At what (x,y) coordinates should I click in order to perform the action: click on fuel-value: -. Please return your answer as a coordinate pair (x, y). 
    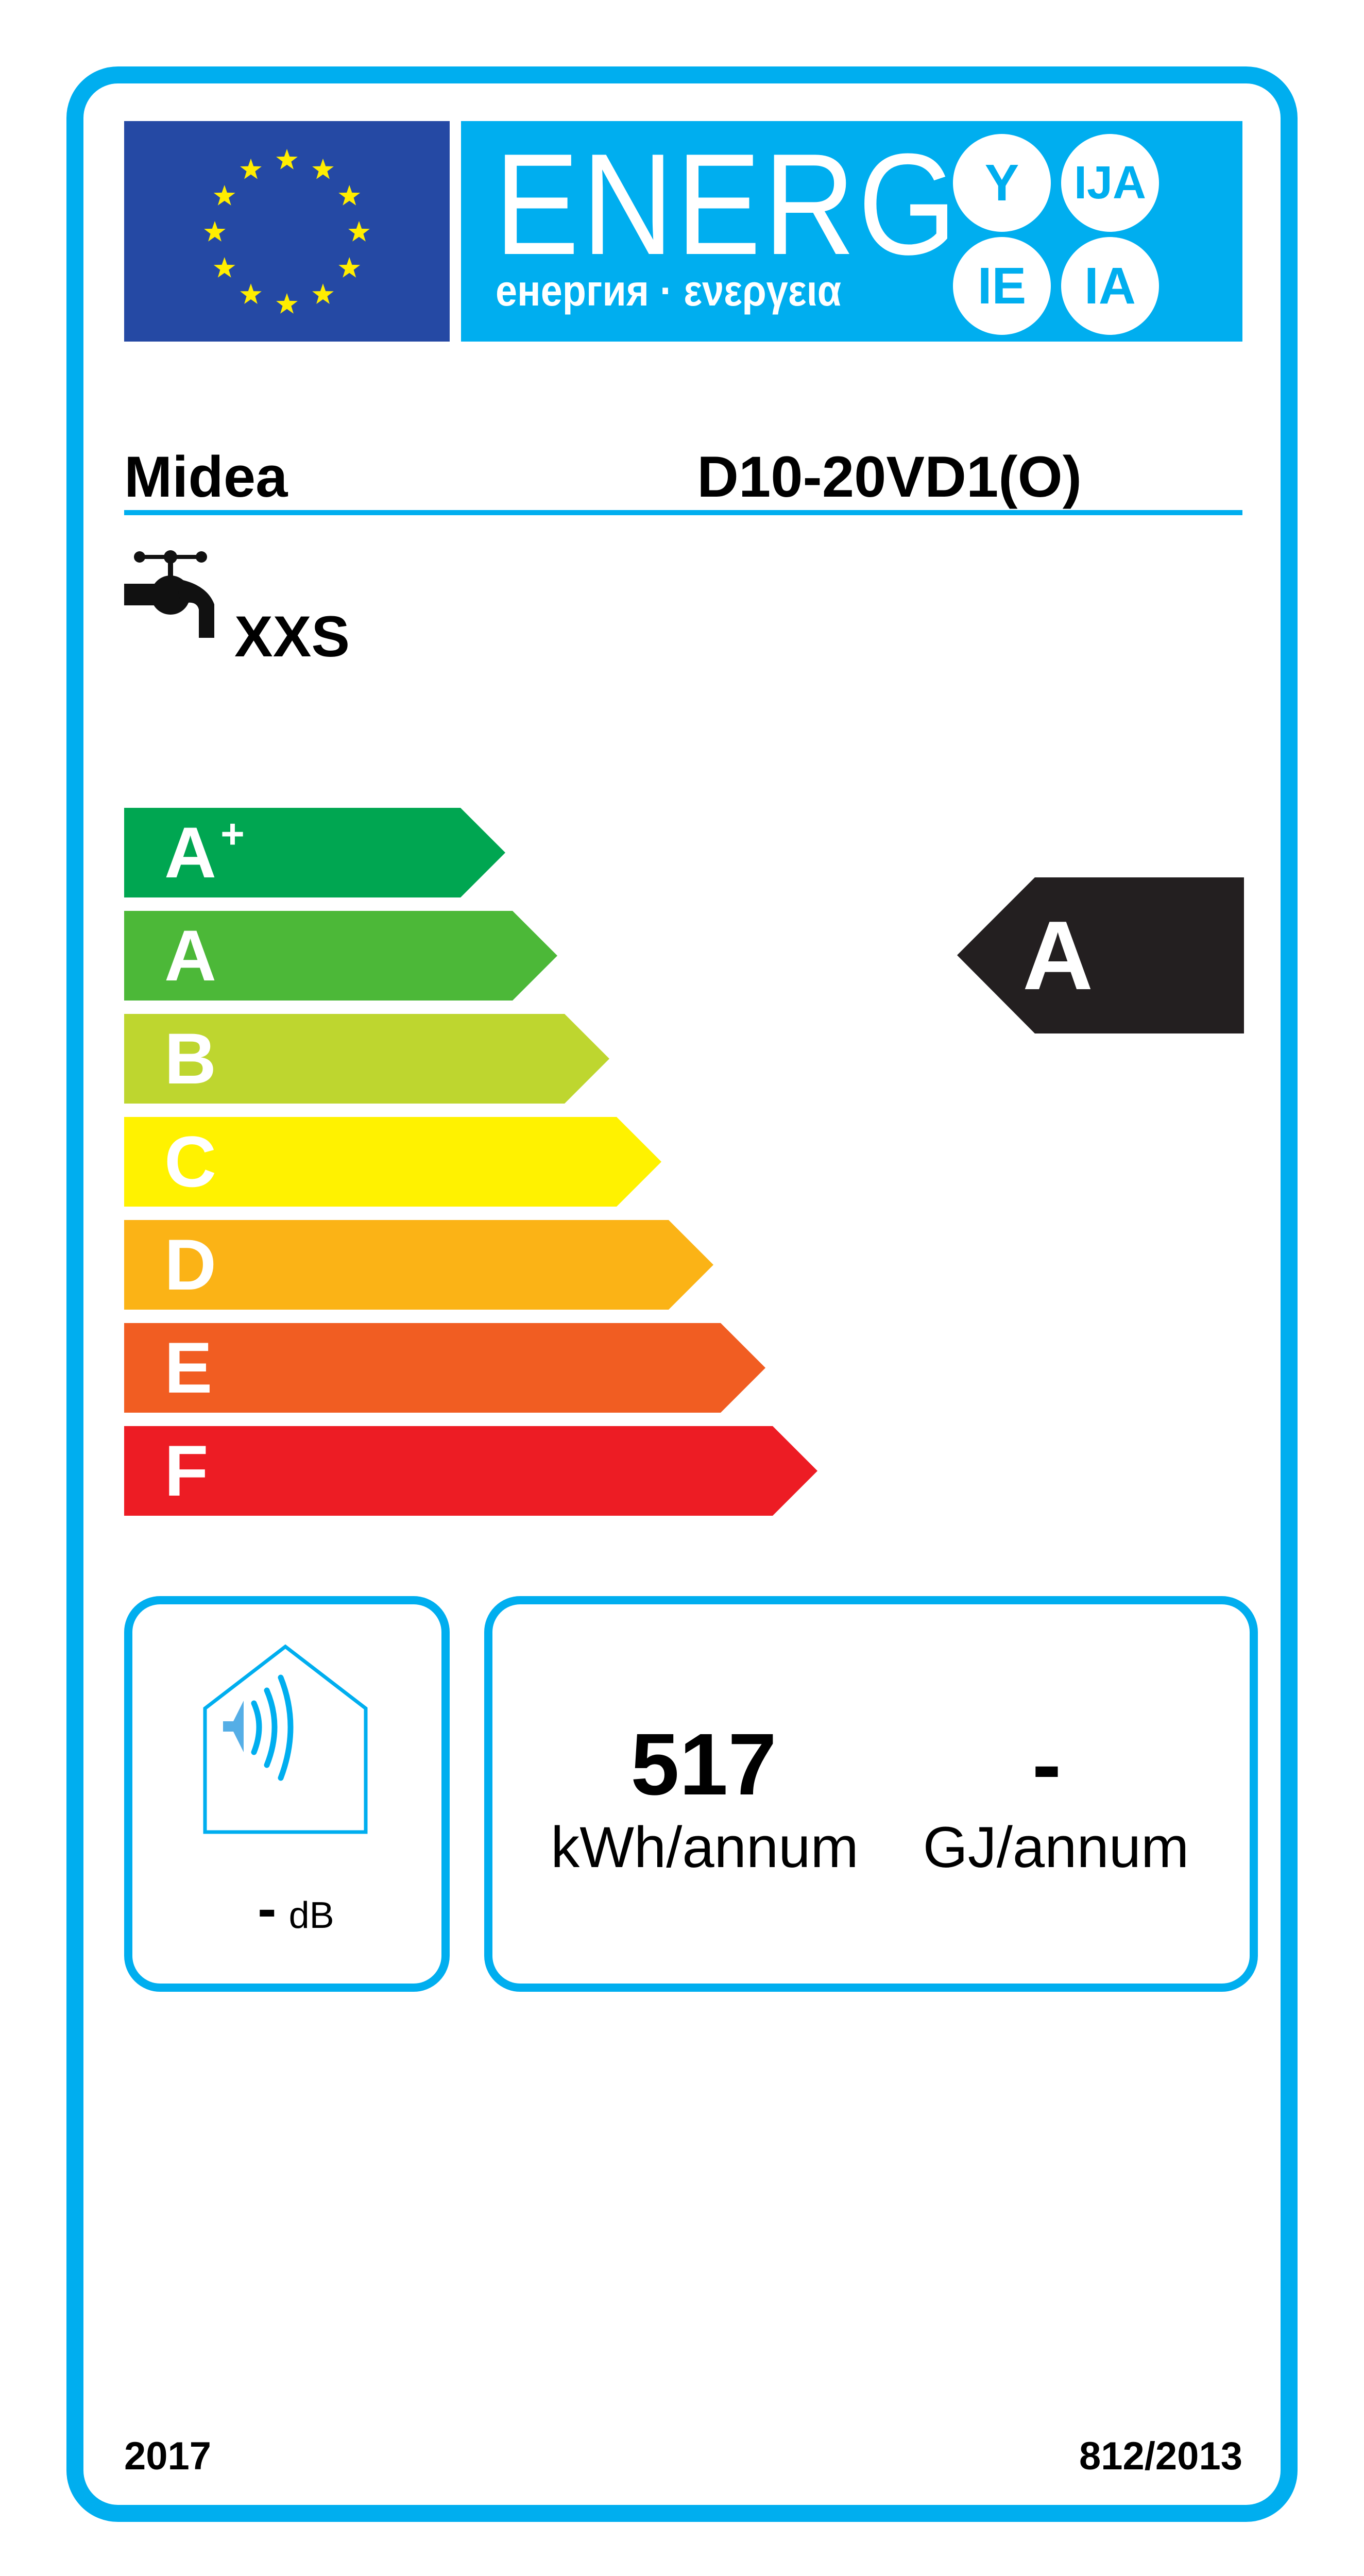
    Looking at the image, I should click on (1047, 1765).